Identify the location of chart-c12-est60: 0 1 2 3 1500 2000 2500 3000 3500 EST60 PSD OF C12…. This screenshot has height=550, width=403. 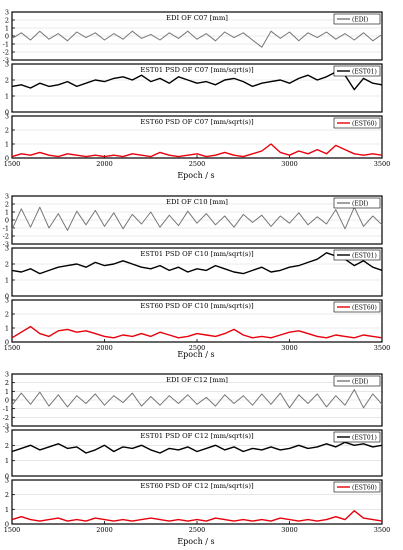
(197, 506).